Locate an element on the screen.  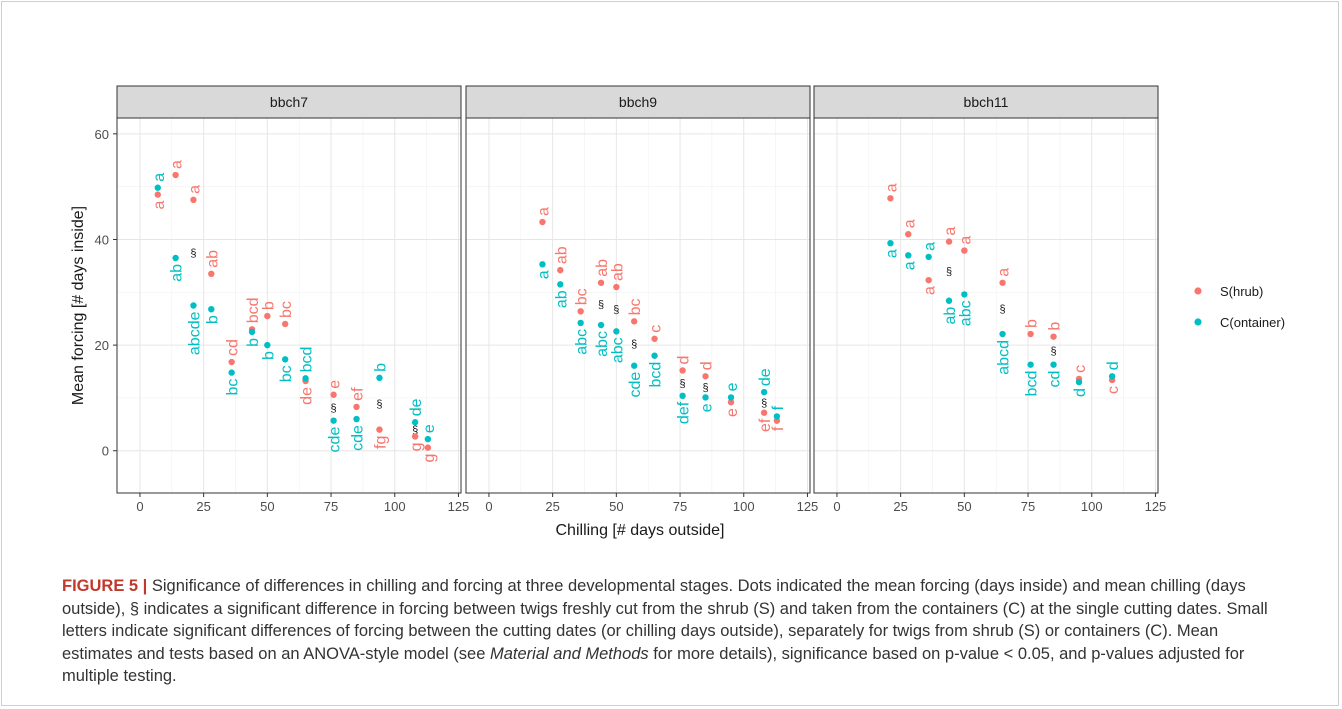
caption-label: FIGURE 5 | is located at coordinates (105, 586).